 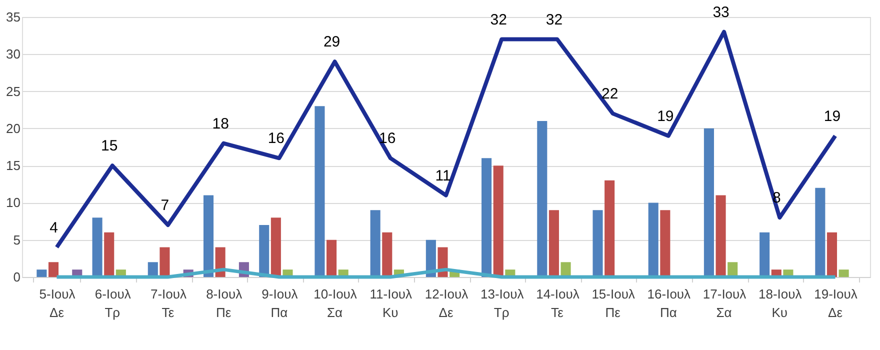 What do you see at coordinates (13, 128) in the screenshot?
I see `y-tick-label: 20` at bounding box center [13, 128].